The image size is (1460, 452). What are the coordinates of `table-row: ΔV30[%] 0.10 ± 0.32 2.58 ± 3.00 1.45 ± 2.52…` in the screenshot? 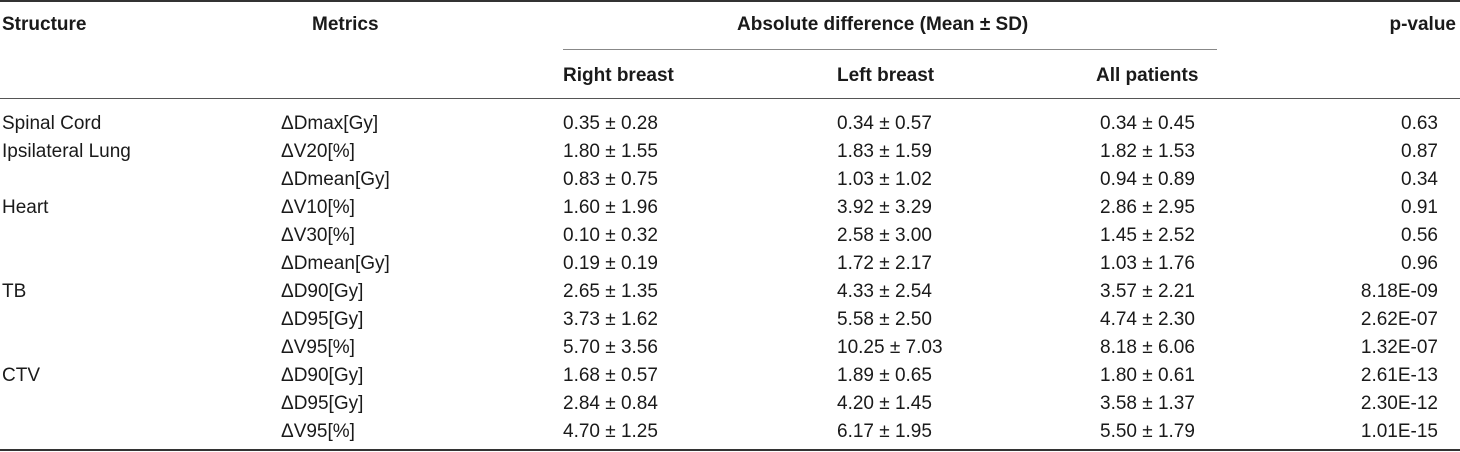 It's located at (730, 237).